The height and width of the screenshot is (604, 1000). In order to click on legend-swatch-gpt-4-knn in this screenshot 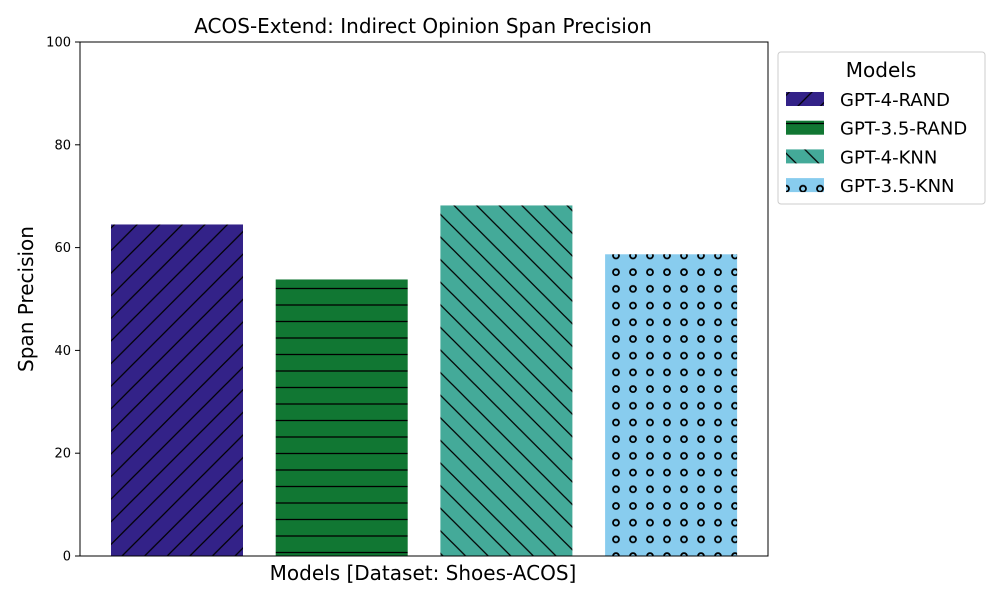, I will do `click(805, 156)`.